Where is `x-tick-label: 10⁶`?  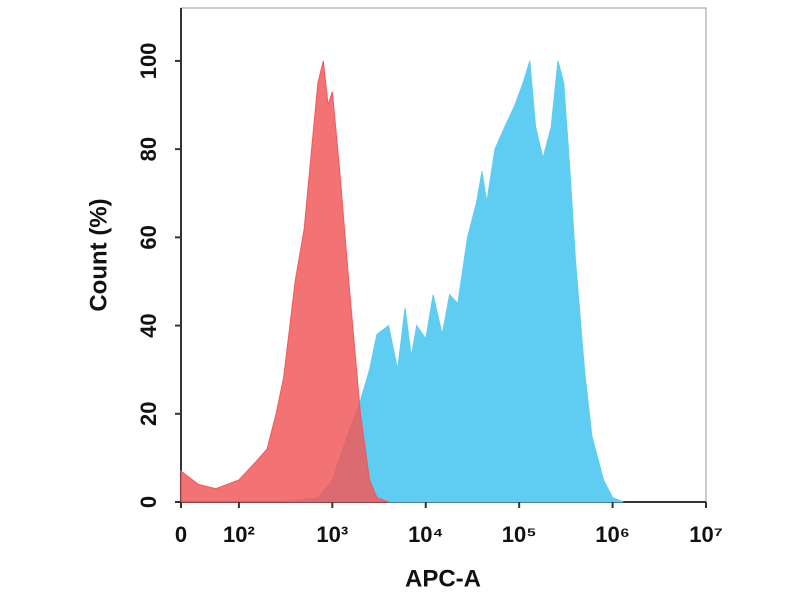 x-tick-label: 10⁶ is located at coordinates (612, 534).